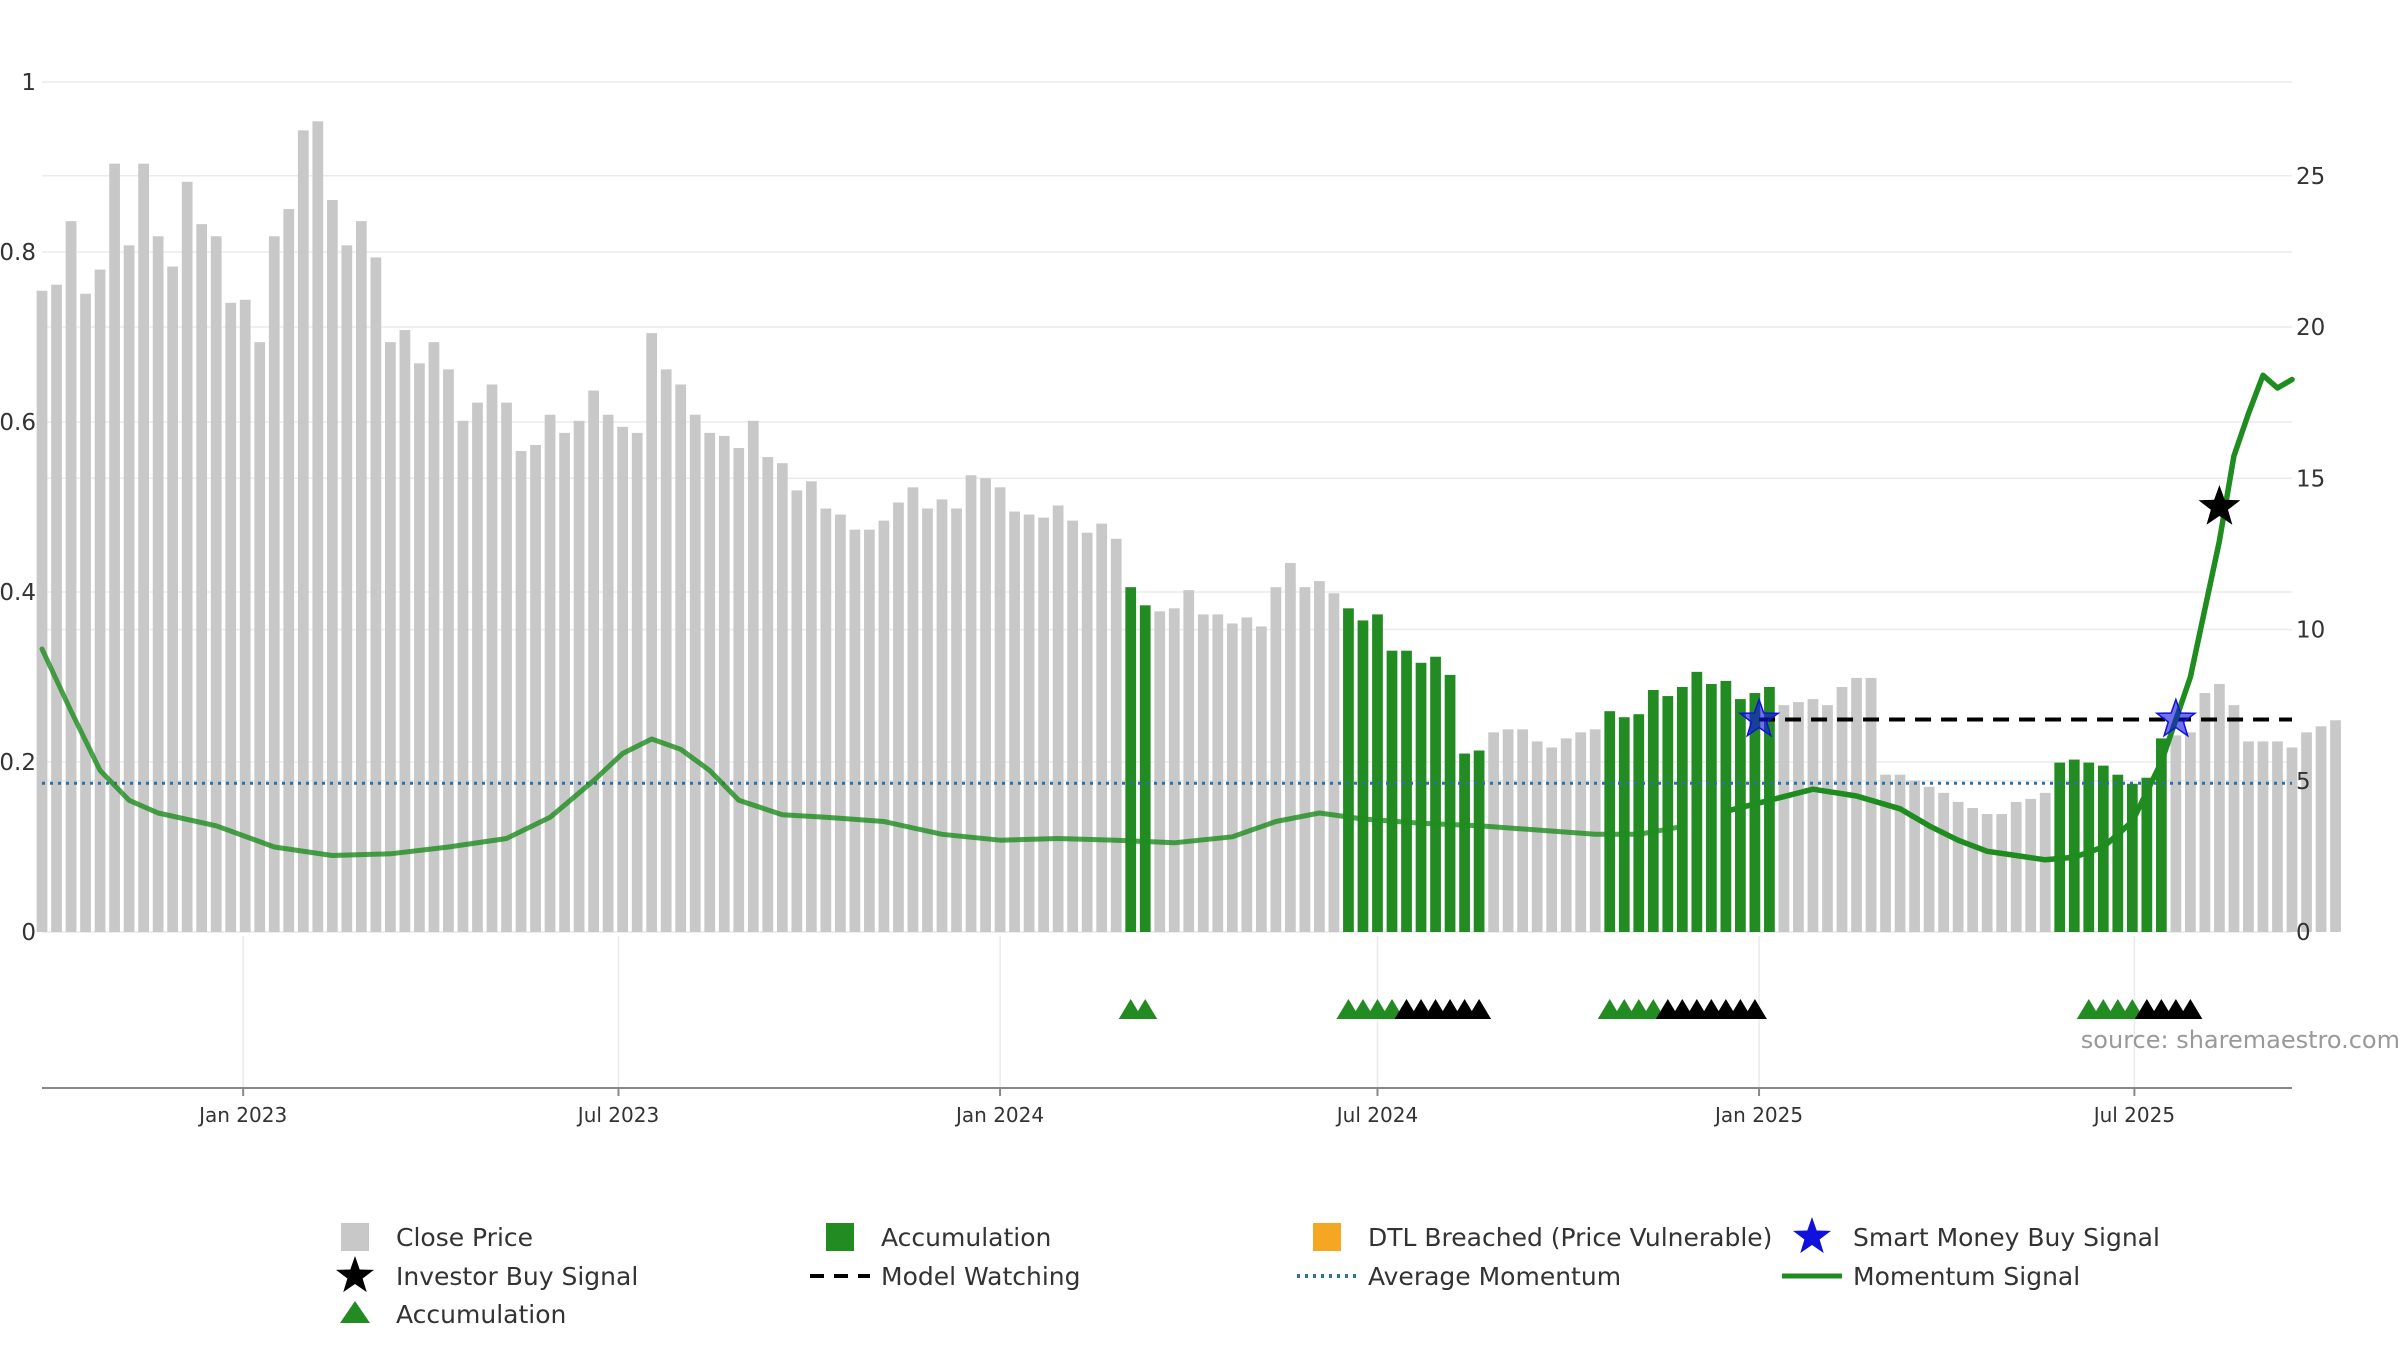 This screenshot has width=2400, height=1350. Describe the element at coordinates (2133, 1115) in the screenshot. I see `x-axis-tick-label: Jul 2025` at that location.